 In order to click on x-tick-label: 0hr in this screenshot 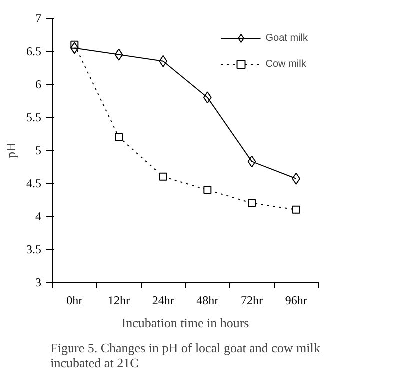, I will do `click(74, 301)`.